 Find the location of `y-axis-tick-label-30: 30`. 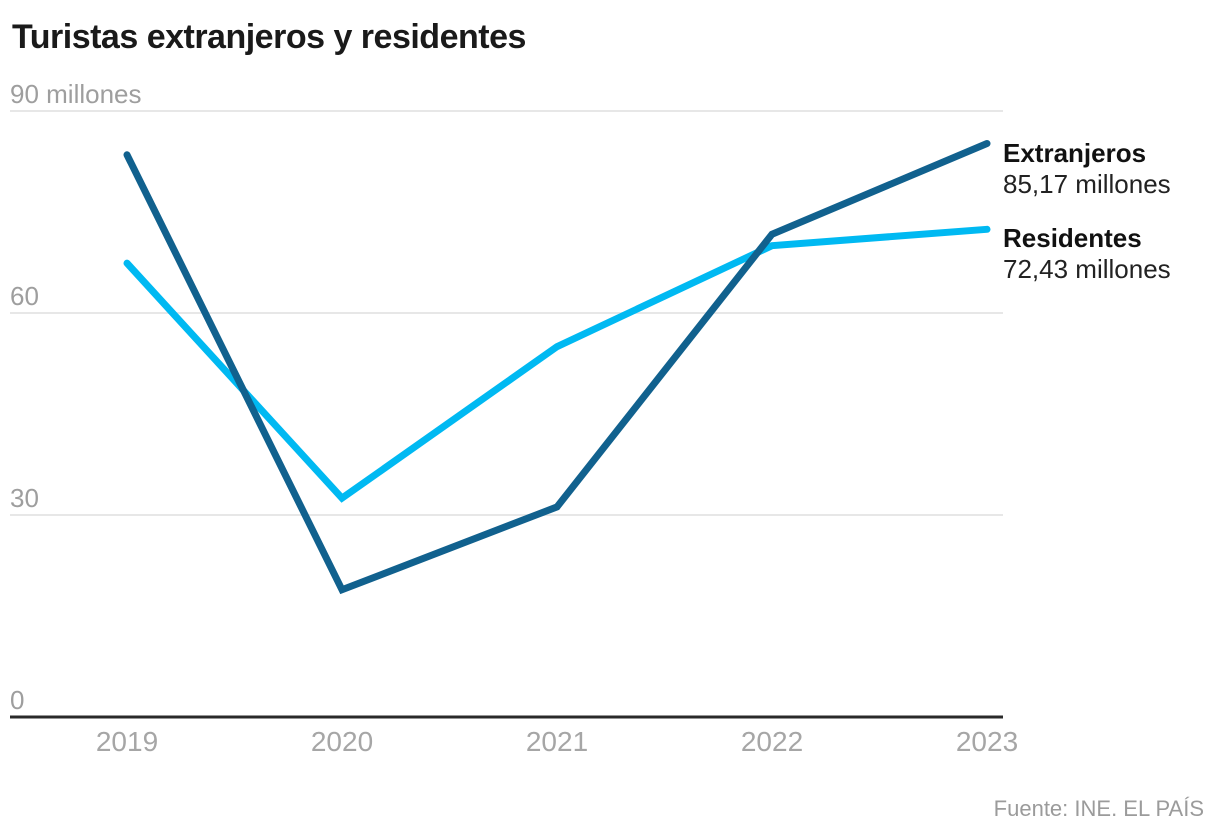

y-axis-tick-label-30: 30 is located at coordinates (24, 498).